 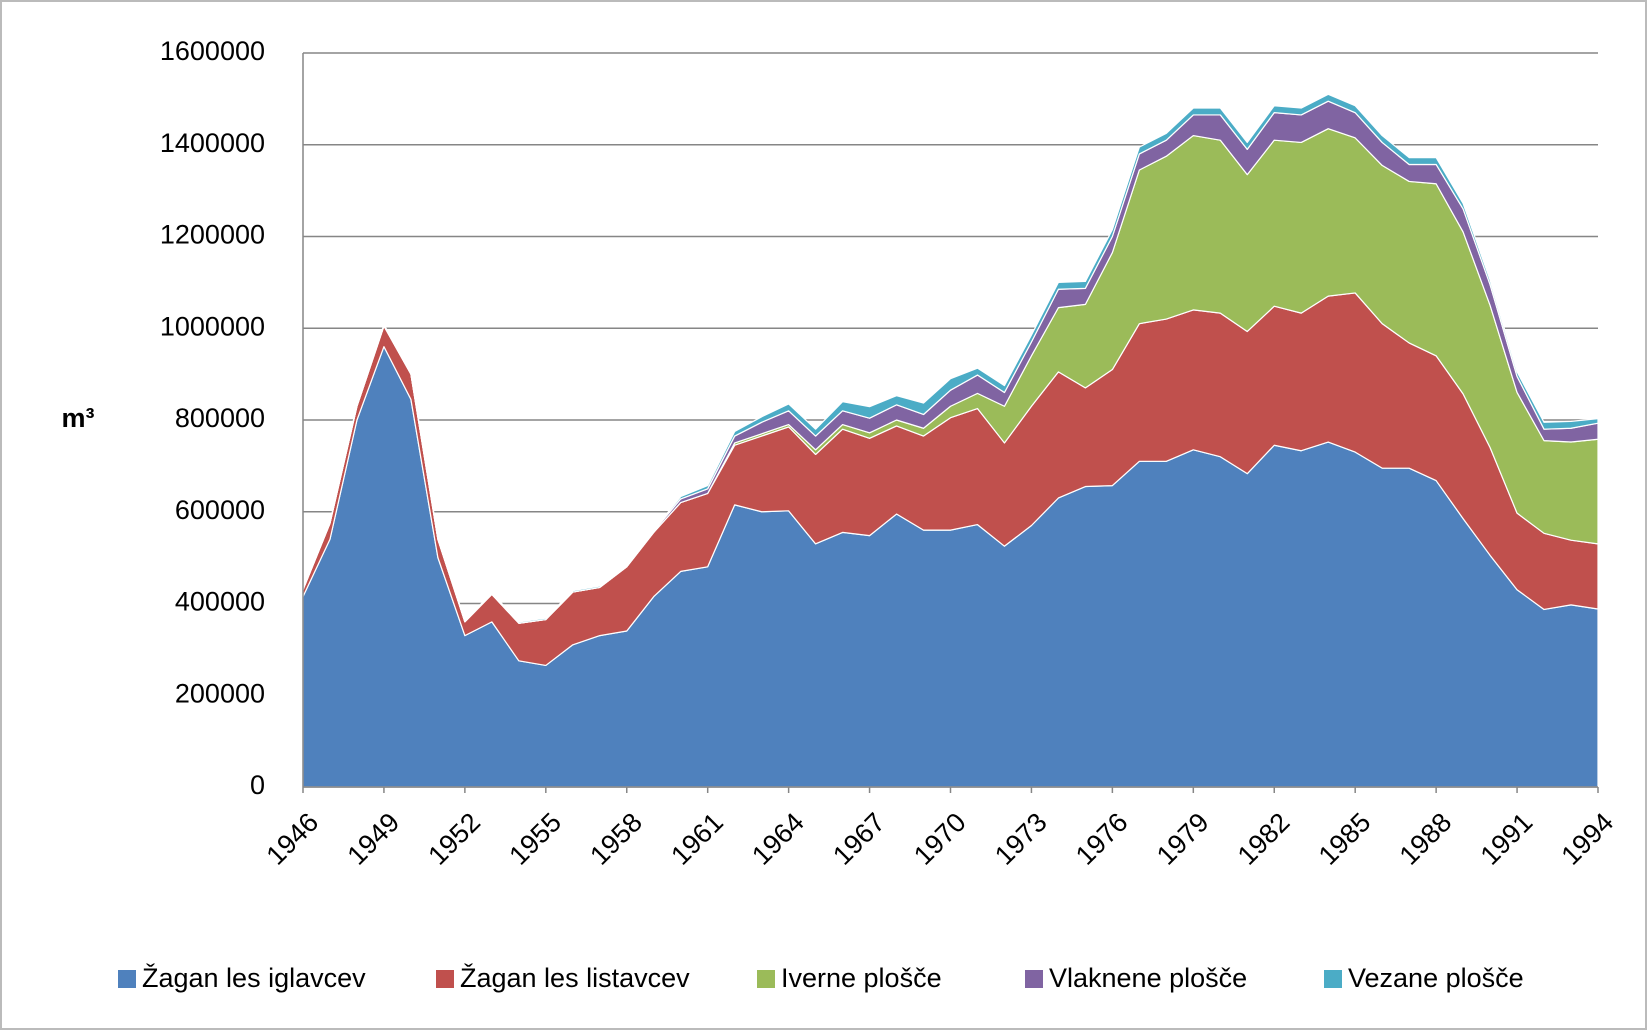 I want to click on legend-label: Vezane plošče, so click(x=1436, y=978).